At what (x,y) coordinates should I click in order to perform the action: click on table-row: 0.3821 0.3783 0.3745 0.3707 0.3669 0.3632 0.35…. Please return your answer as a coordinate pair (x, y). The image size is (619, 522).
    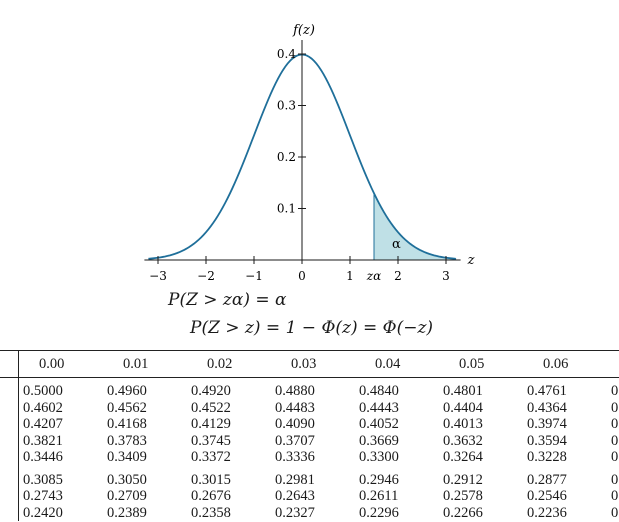
    Looking at the image, I should click on (309, 440).